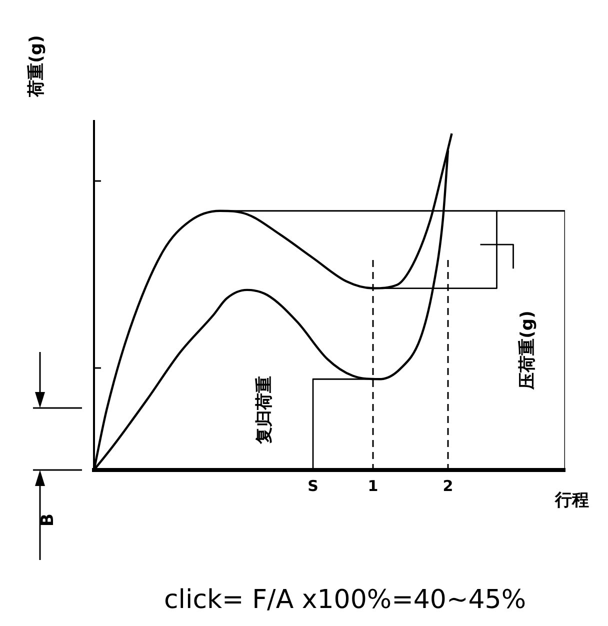 The image size is (608, 626). What do you see at coordinates (345, 600) in the screenshot?
I see `text: click= F/A x100%=40~45%` at bounding box center [345, 600].